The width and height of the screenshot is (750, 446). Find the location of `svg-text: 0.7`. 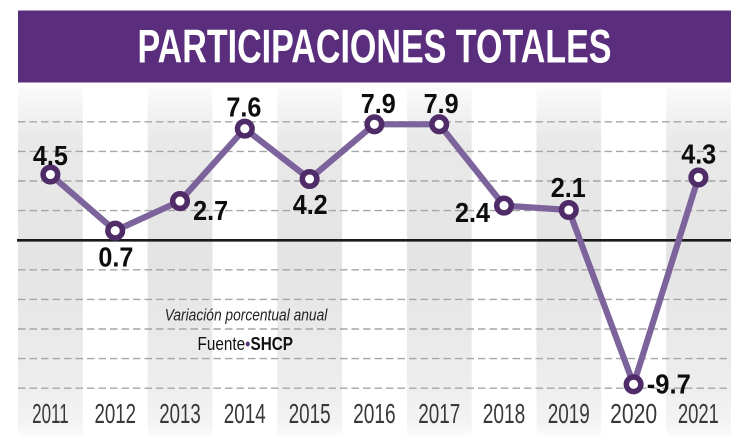

svg-text: 0.7 is located at coordinates (115, 257).